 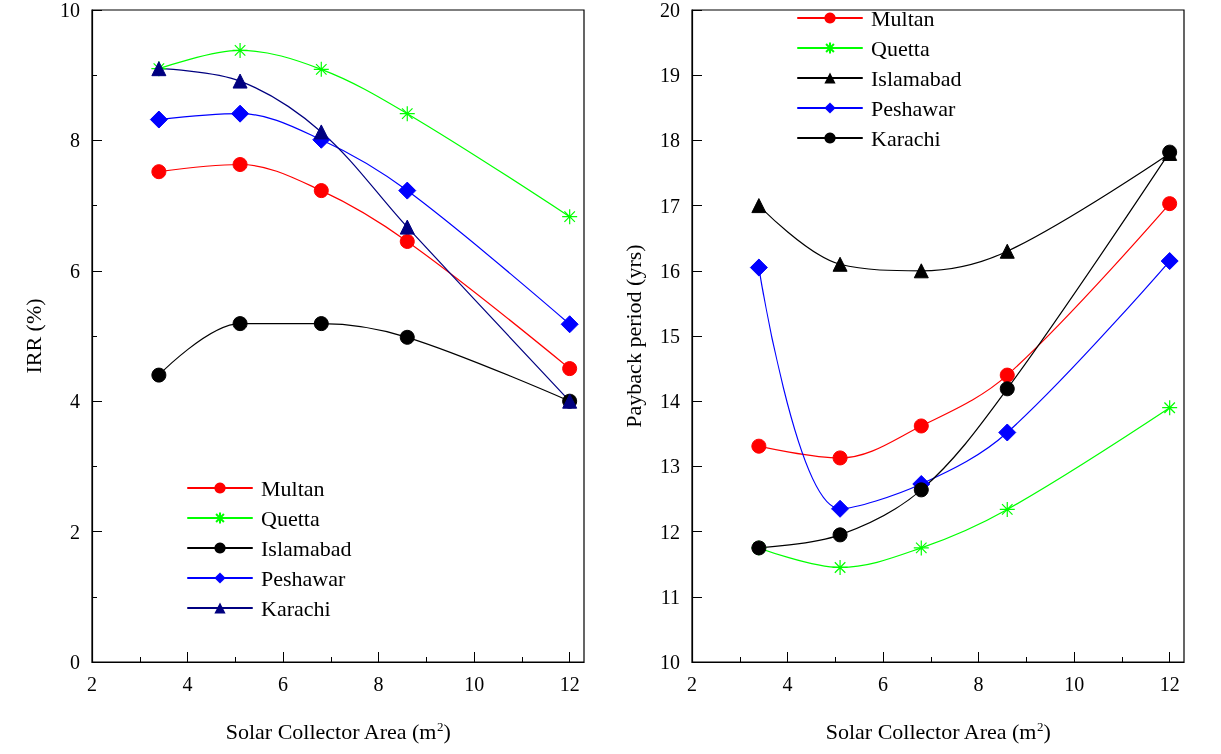 I want to click on y-tick-label: 0, so click(x=75, y=662).